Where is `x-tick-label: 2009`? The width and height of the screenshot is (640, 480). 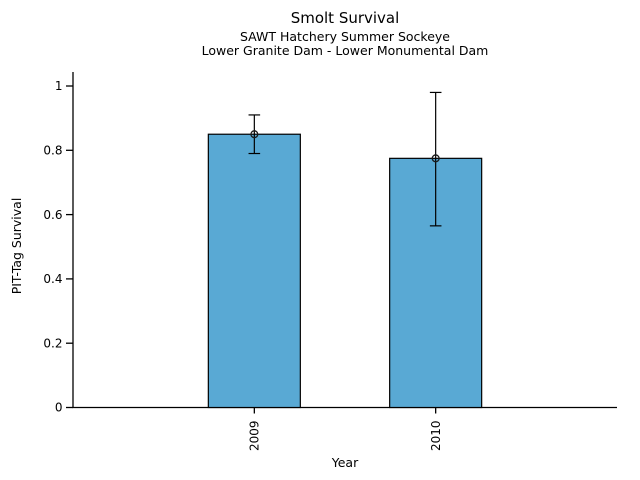 x-tick-label: 2009 is located at coordinates (255, 436).